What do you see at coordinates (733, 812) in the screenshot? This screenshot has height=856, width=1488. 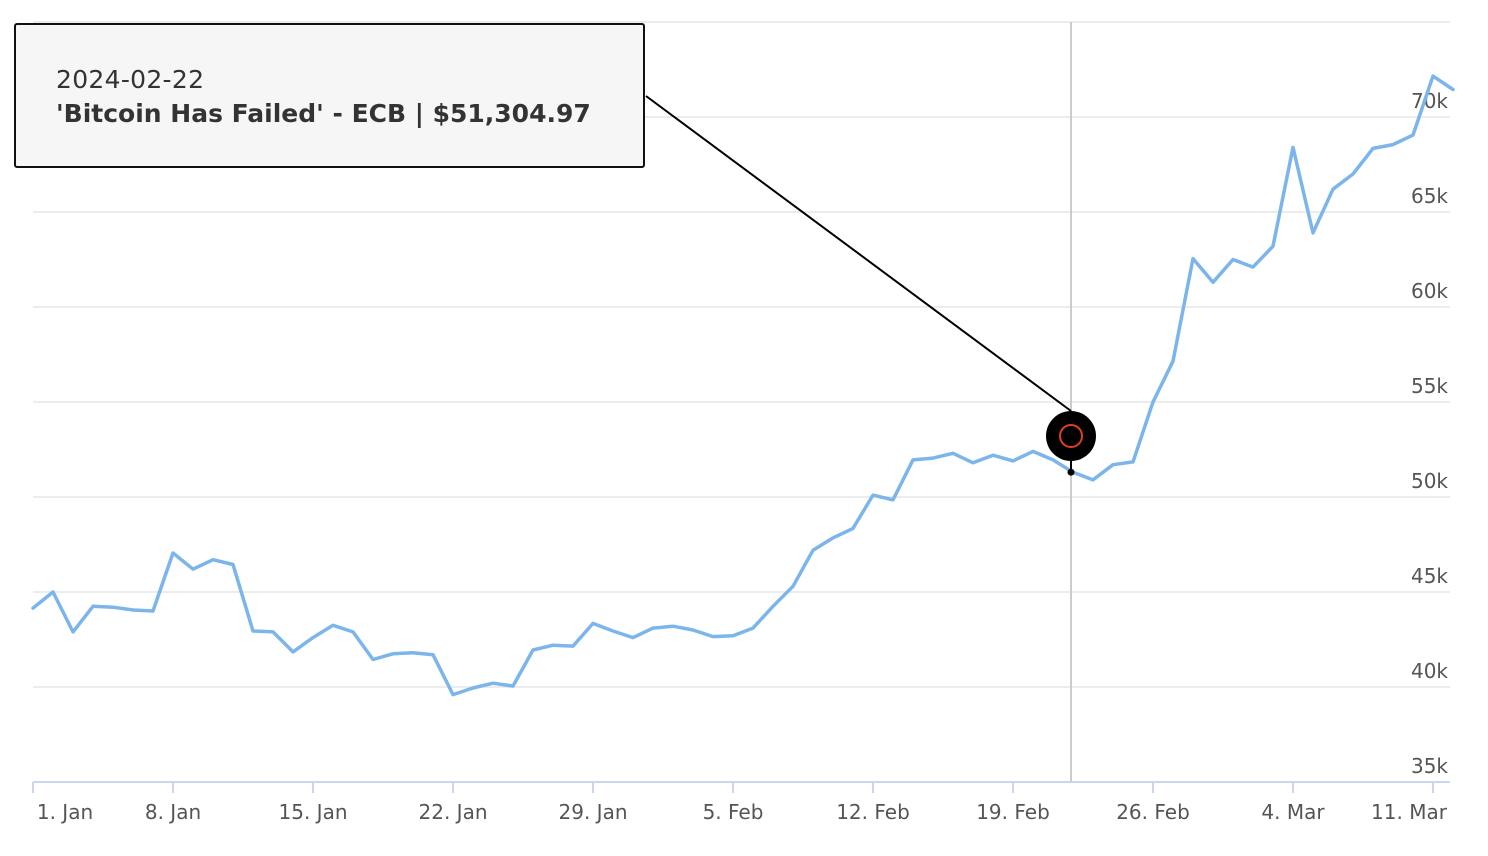 I see `x-tick-label: 5. Feb` at bounding box center [733, 812].